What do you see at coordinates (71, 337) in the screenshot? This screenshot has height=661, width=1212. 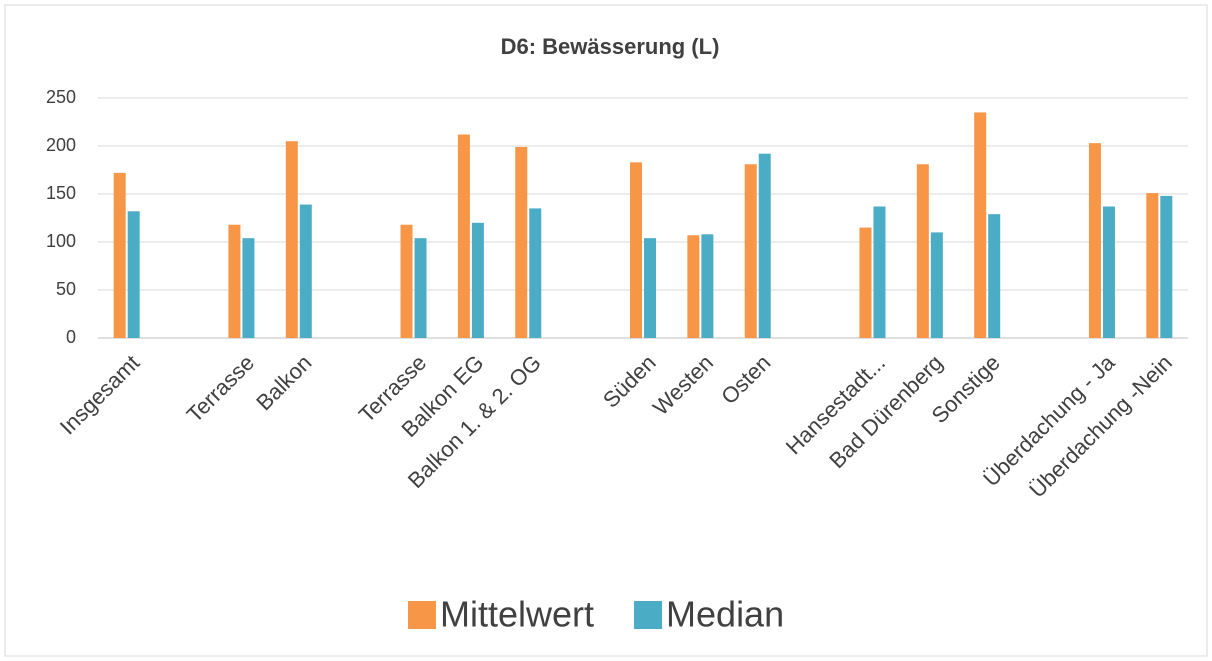 I see `y-tick-label: 0` at bounding box center [71, 337].